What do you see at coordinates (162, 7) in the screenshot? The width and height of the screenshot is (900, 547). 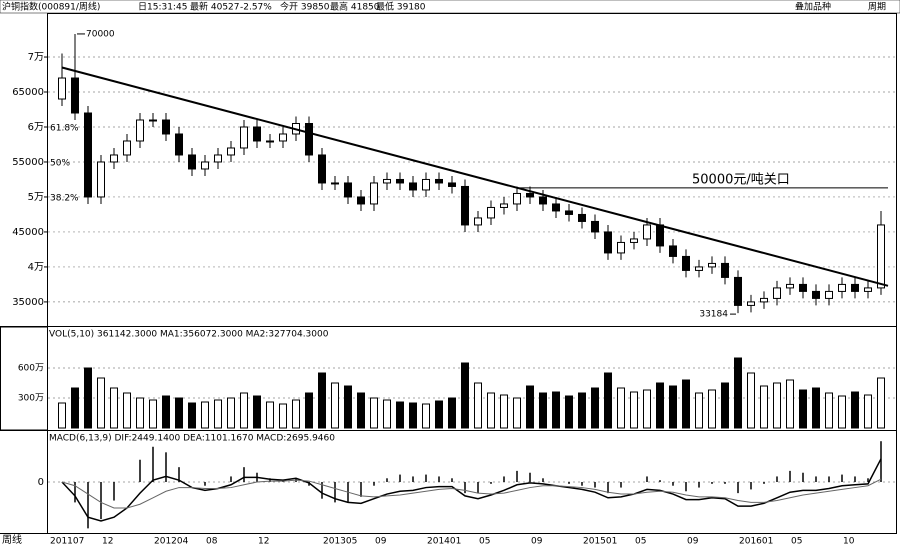 I see `header-item: 日15:31:45` at bounding box center [162, 7].